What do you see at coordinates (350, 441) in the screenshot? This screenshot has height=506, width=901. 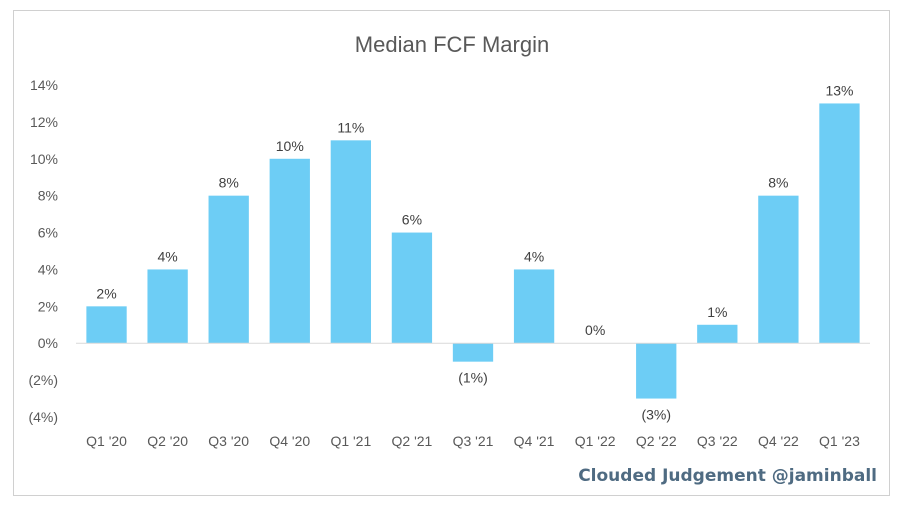 I see `x-tick-label: Q1 '21` at bounding box center [350, 441].